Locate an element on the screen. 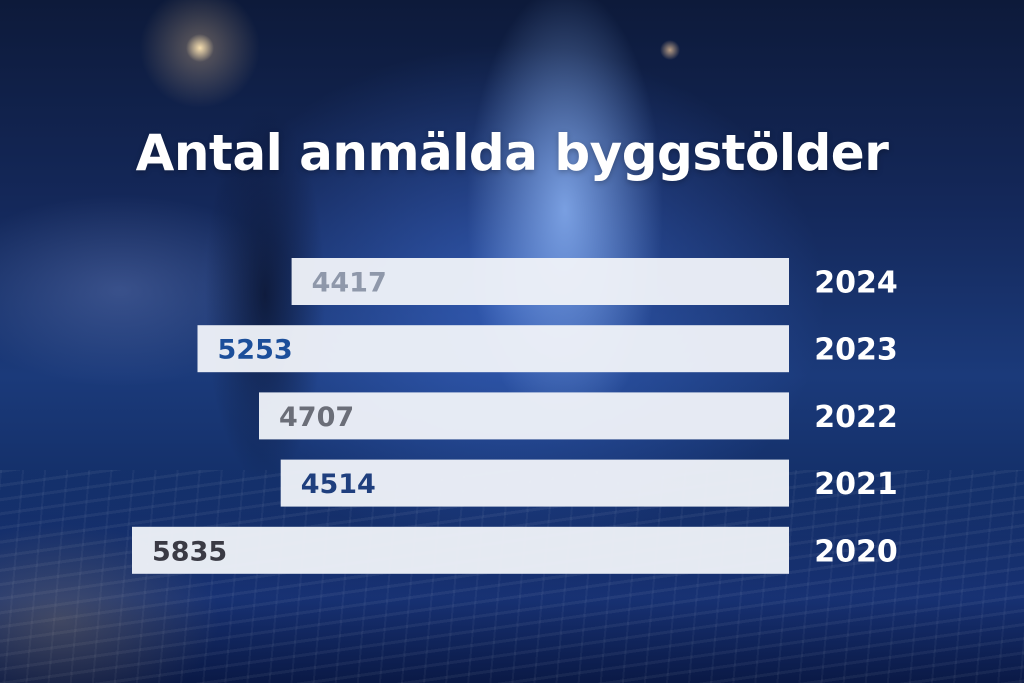 This screenshot has height=683, width=1024. value-label-2020: 5835 is located at coordinates (189, 551).